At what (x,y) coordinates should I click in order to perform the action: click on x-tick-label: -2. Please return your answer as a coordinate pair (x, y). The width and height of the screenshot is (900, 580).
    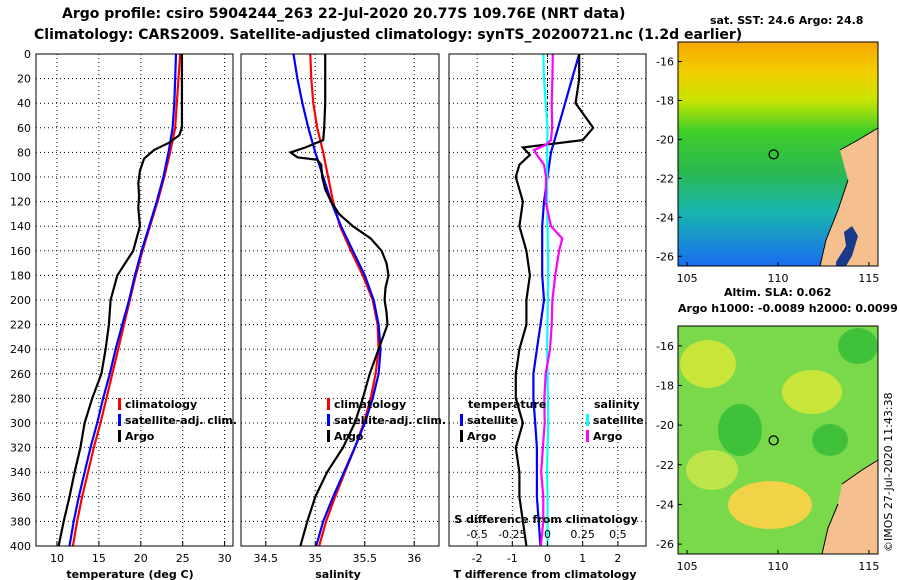
    Looking at the image, I should click on (477, 558).